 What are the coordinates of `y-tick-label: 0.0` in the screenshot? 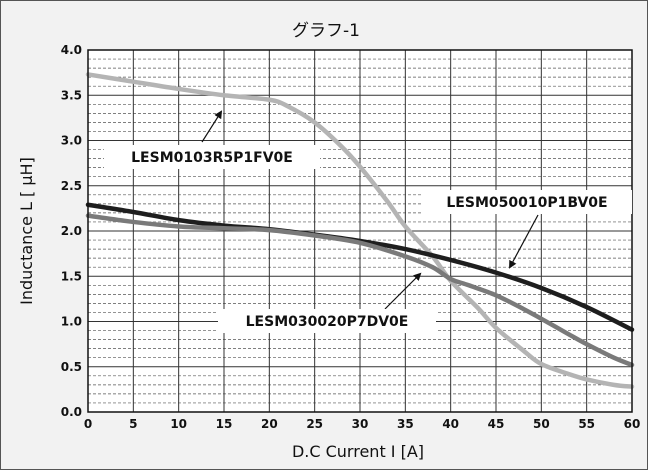 It's located at (71, 412).